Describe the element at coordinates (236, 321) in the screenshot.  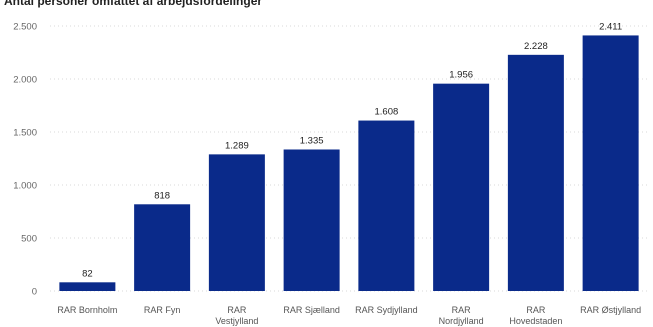
I see `x-tick-label-line: Vestjylland` at that location.